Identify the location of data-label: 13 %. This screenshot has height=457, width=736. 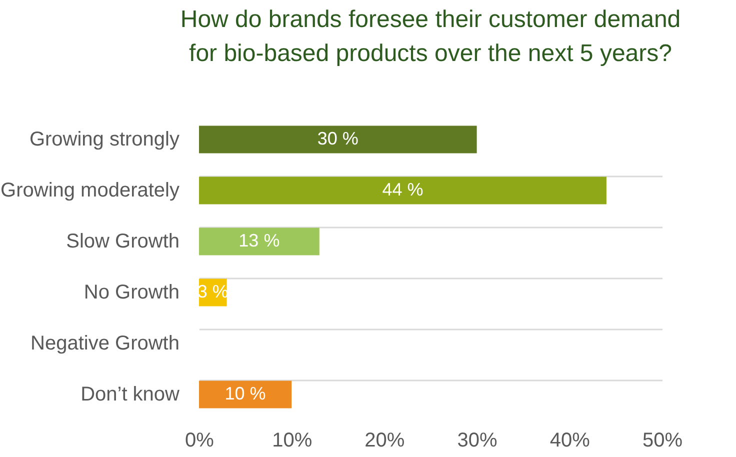
(259, 240).